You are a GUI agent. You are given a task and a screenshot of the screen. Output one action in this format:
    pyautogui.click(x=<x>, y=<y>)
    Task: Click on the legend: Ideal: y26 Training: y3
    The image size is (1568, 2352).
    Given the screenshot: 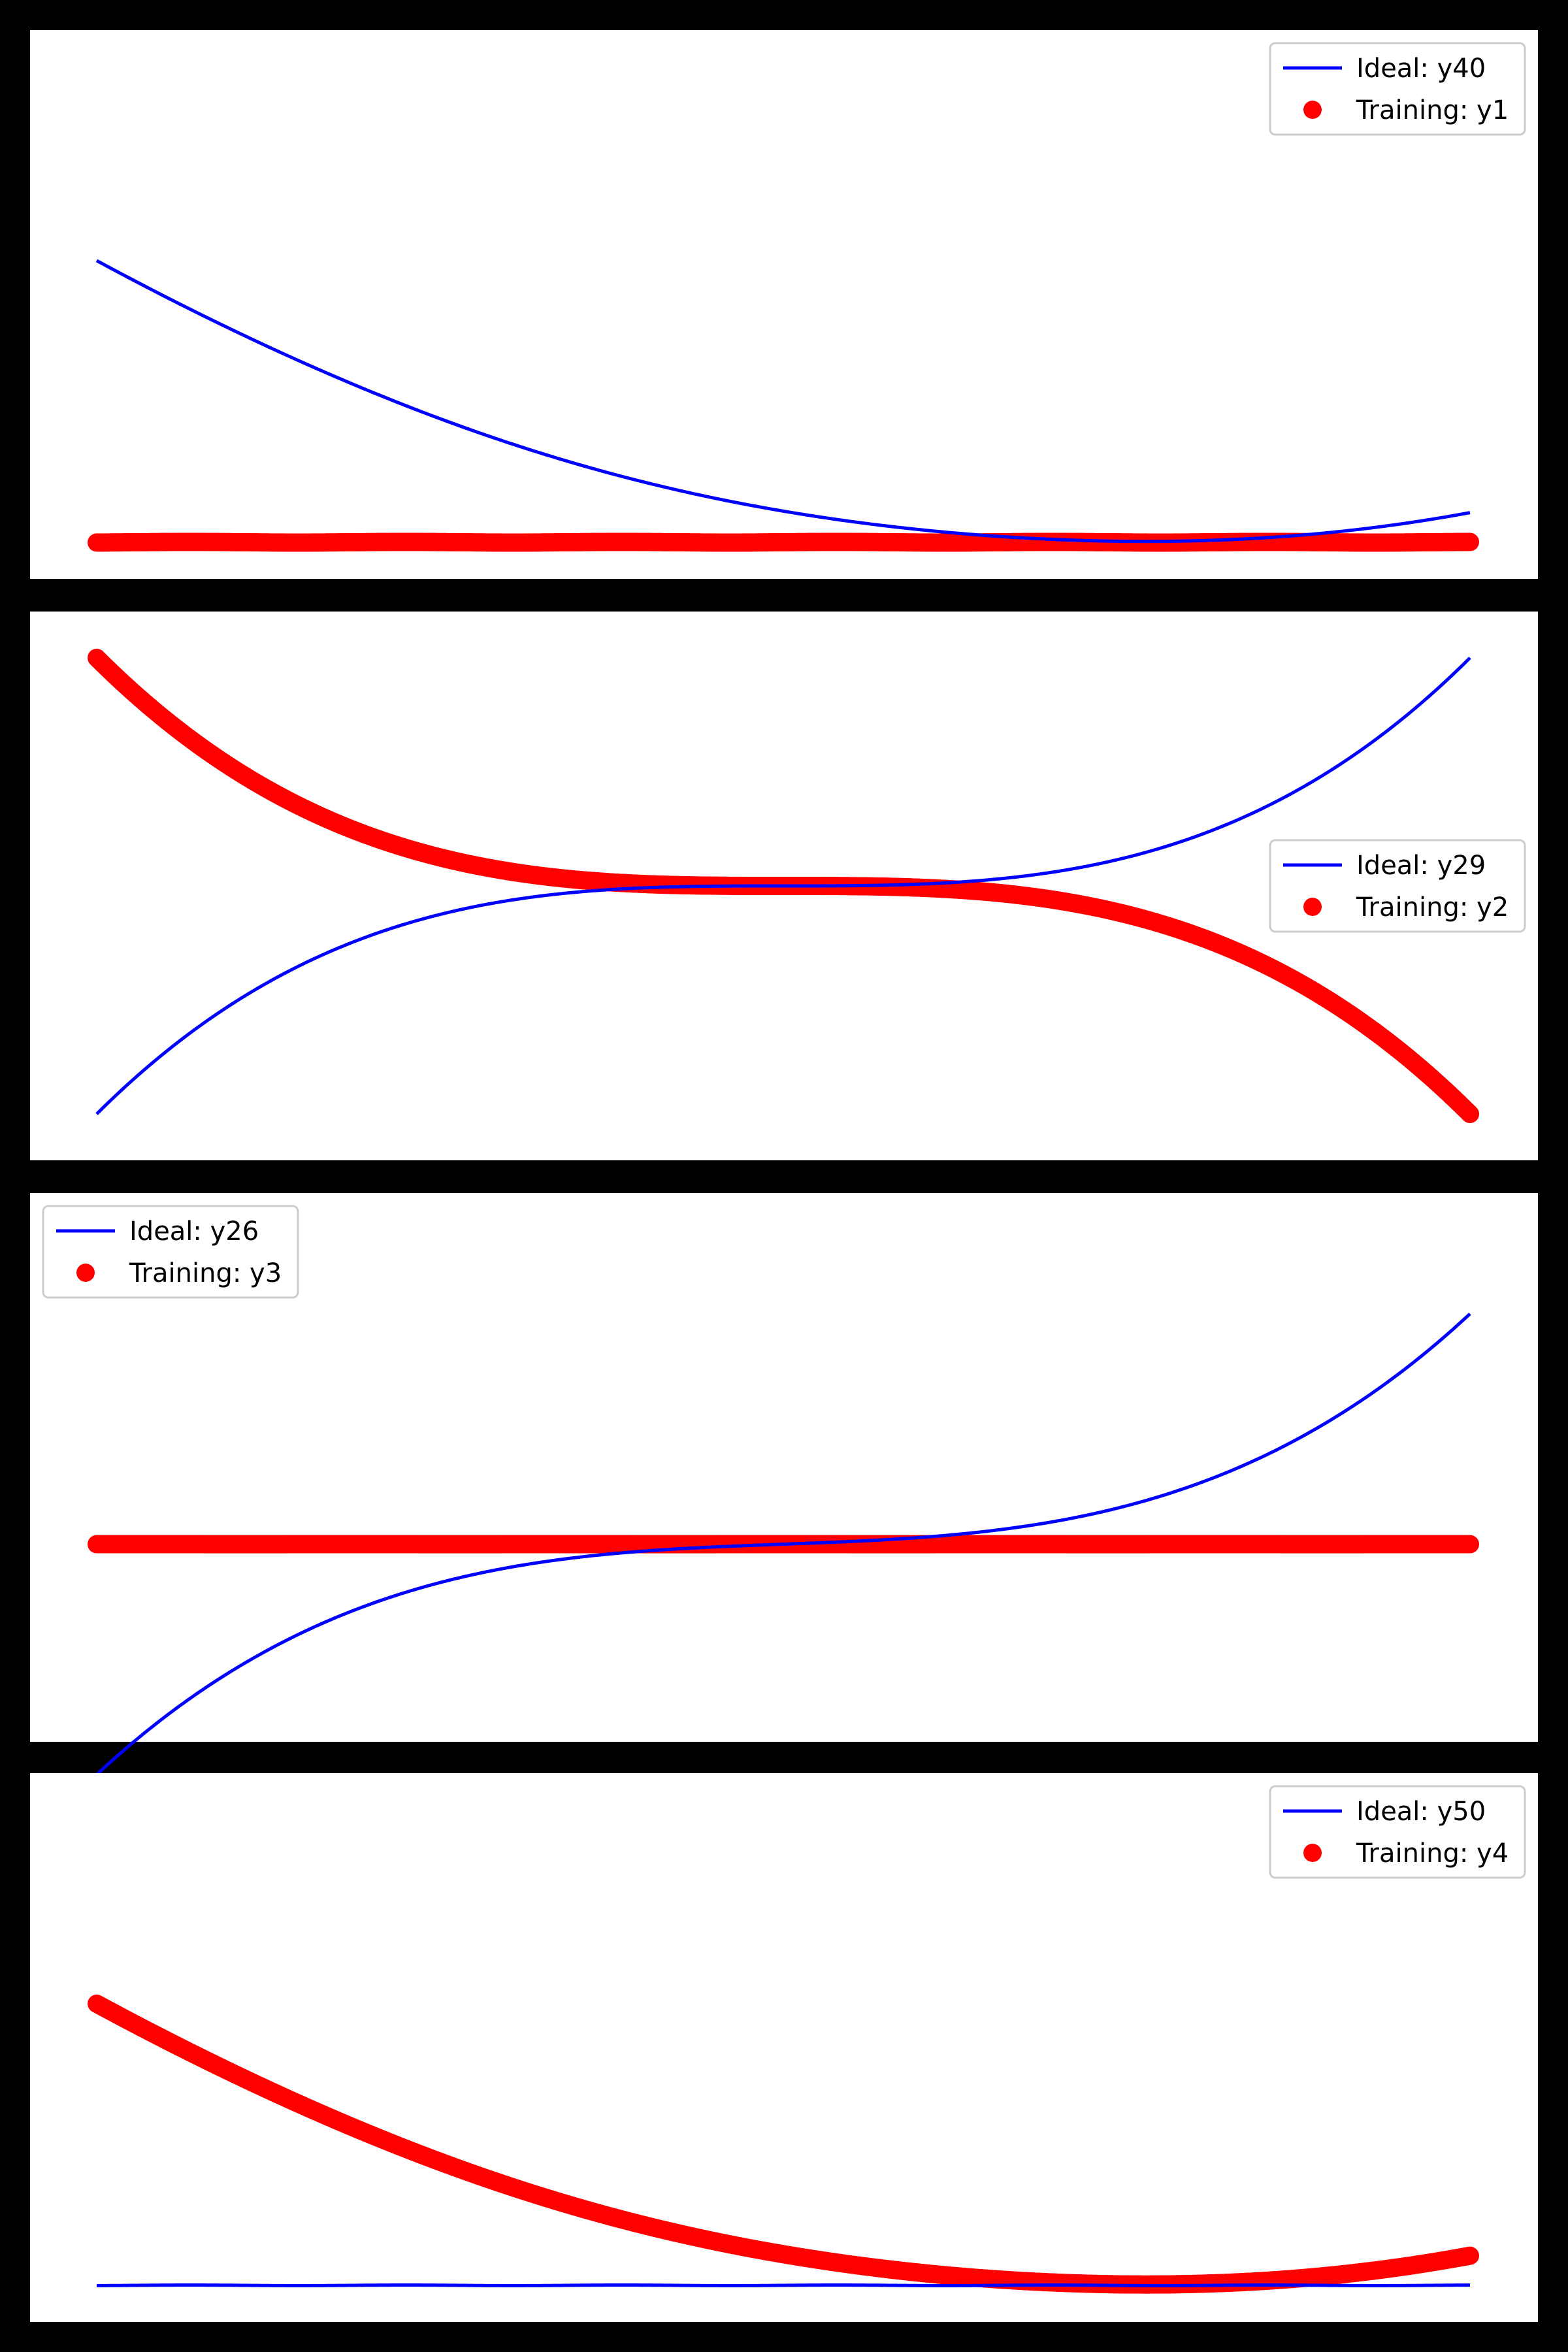 What is the action you would take?
    pyautogui.click(x=170, y=1252)
    